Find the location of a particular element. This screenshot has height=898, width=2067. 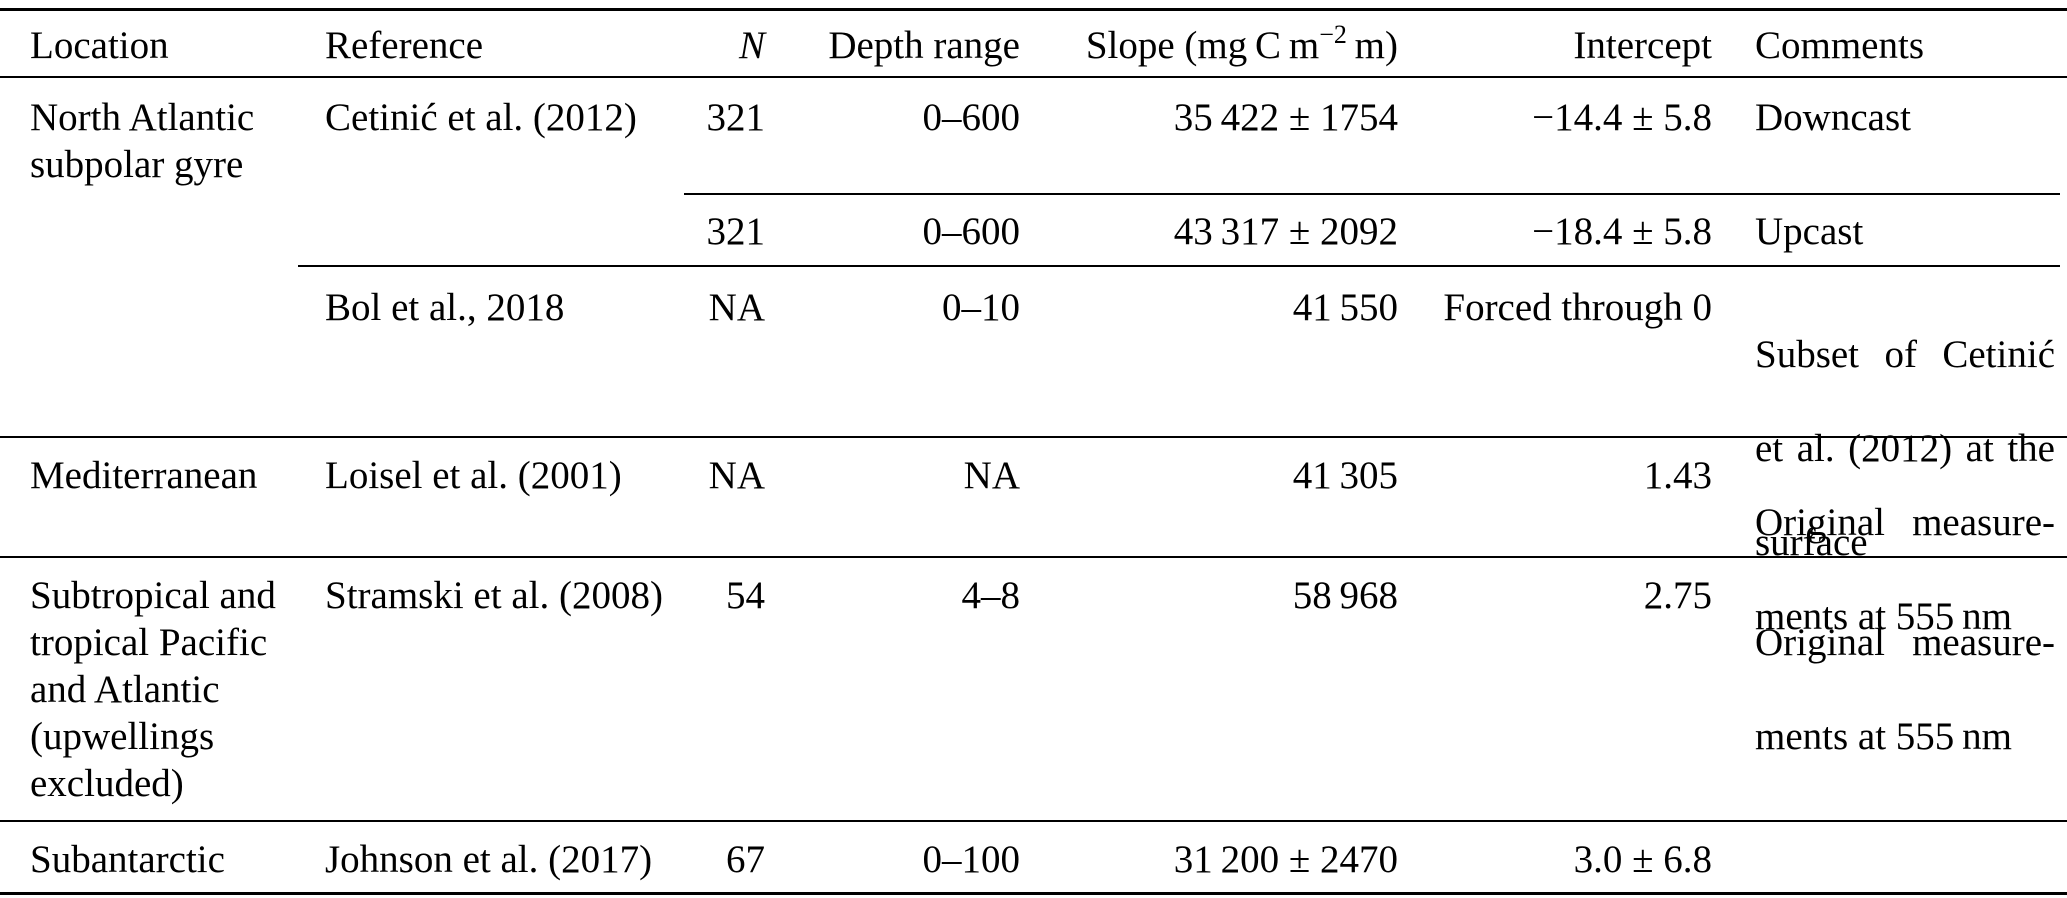

rule-above-subtropical is located at coordinates (1033, 557).